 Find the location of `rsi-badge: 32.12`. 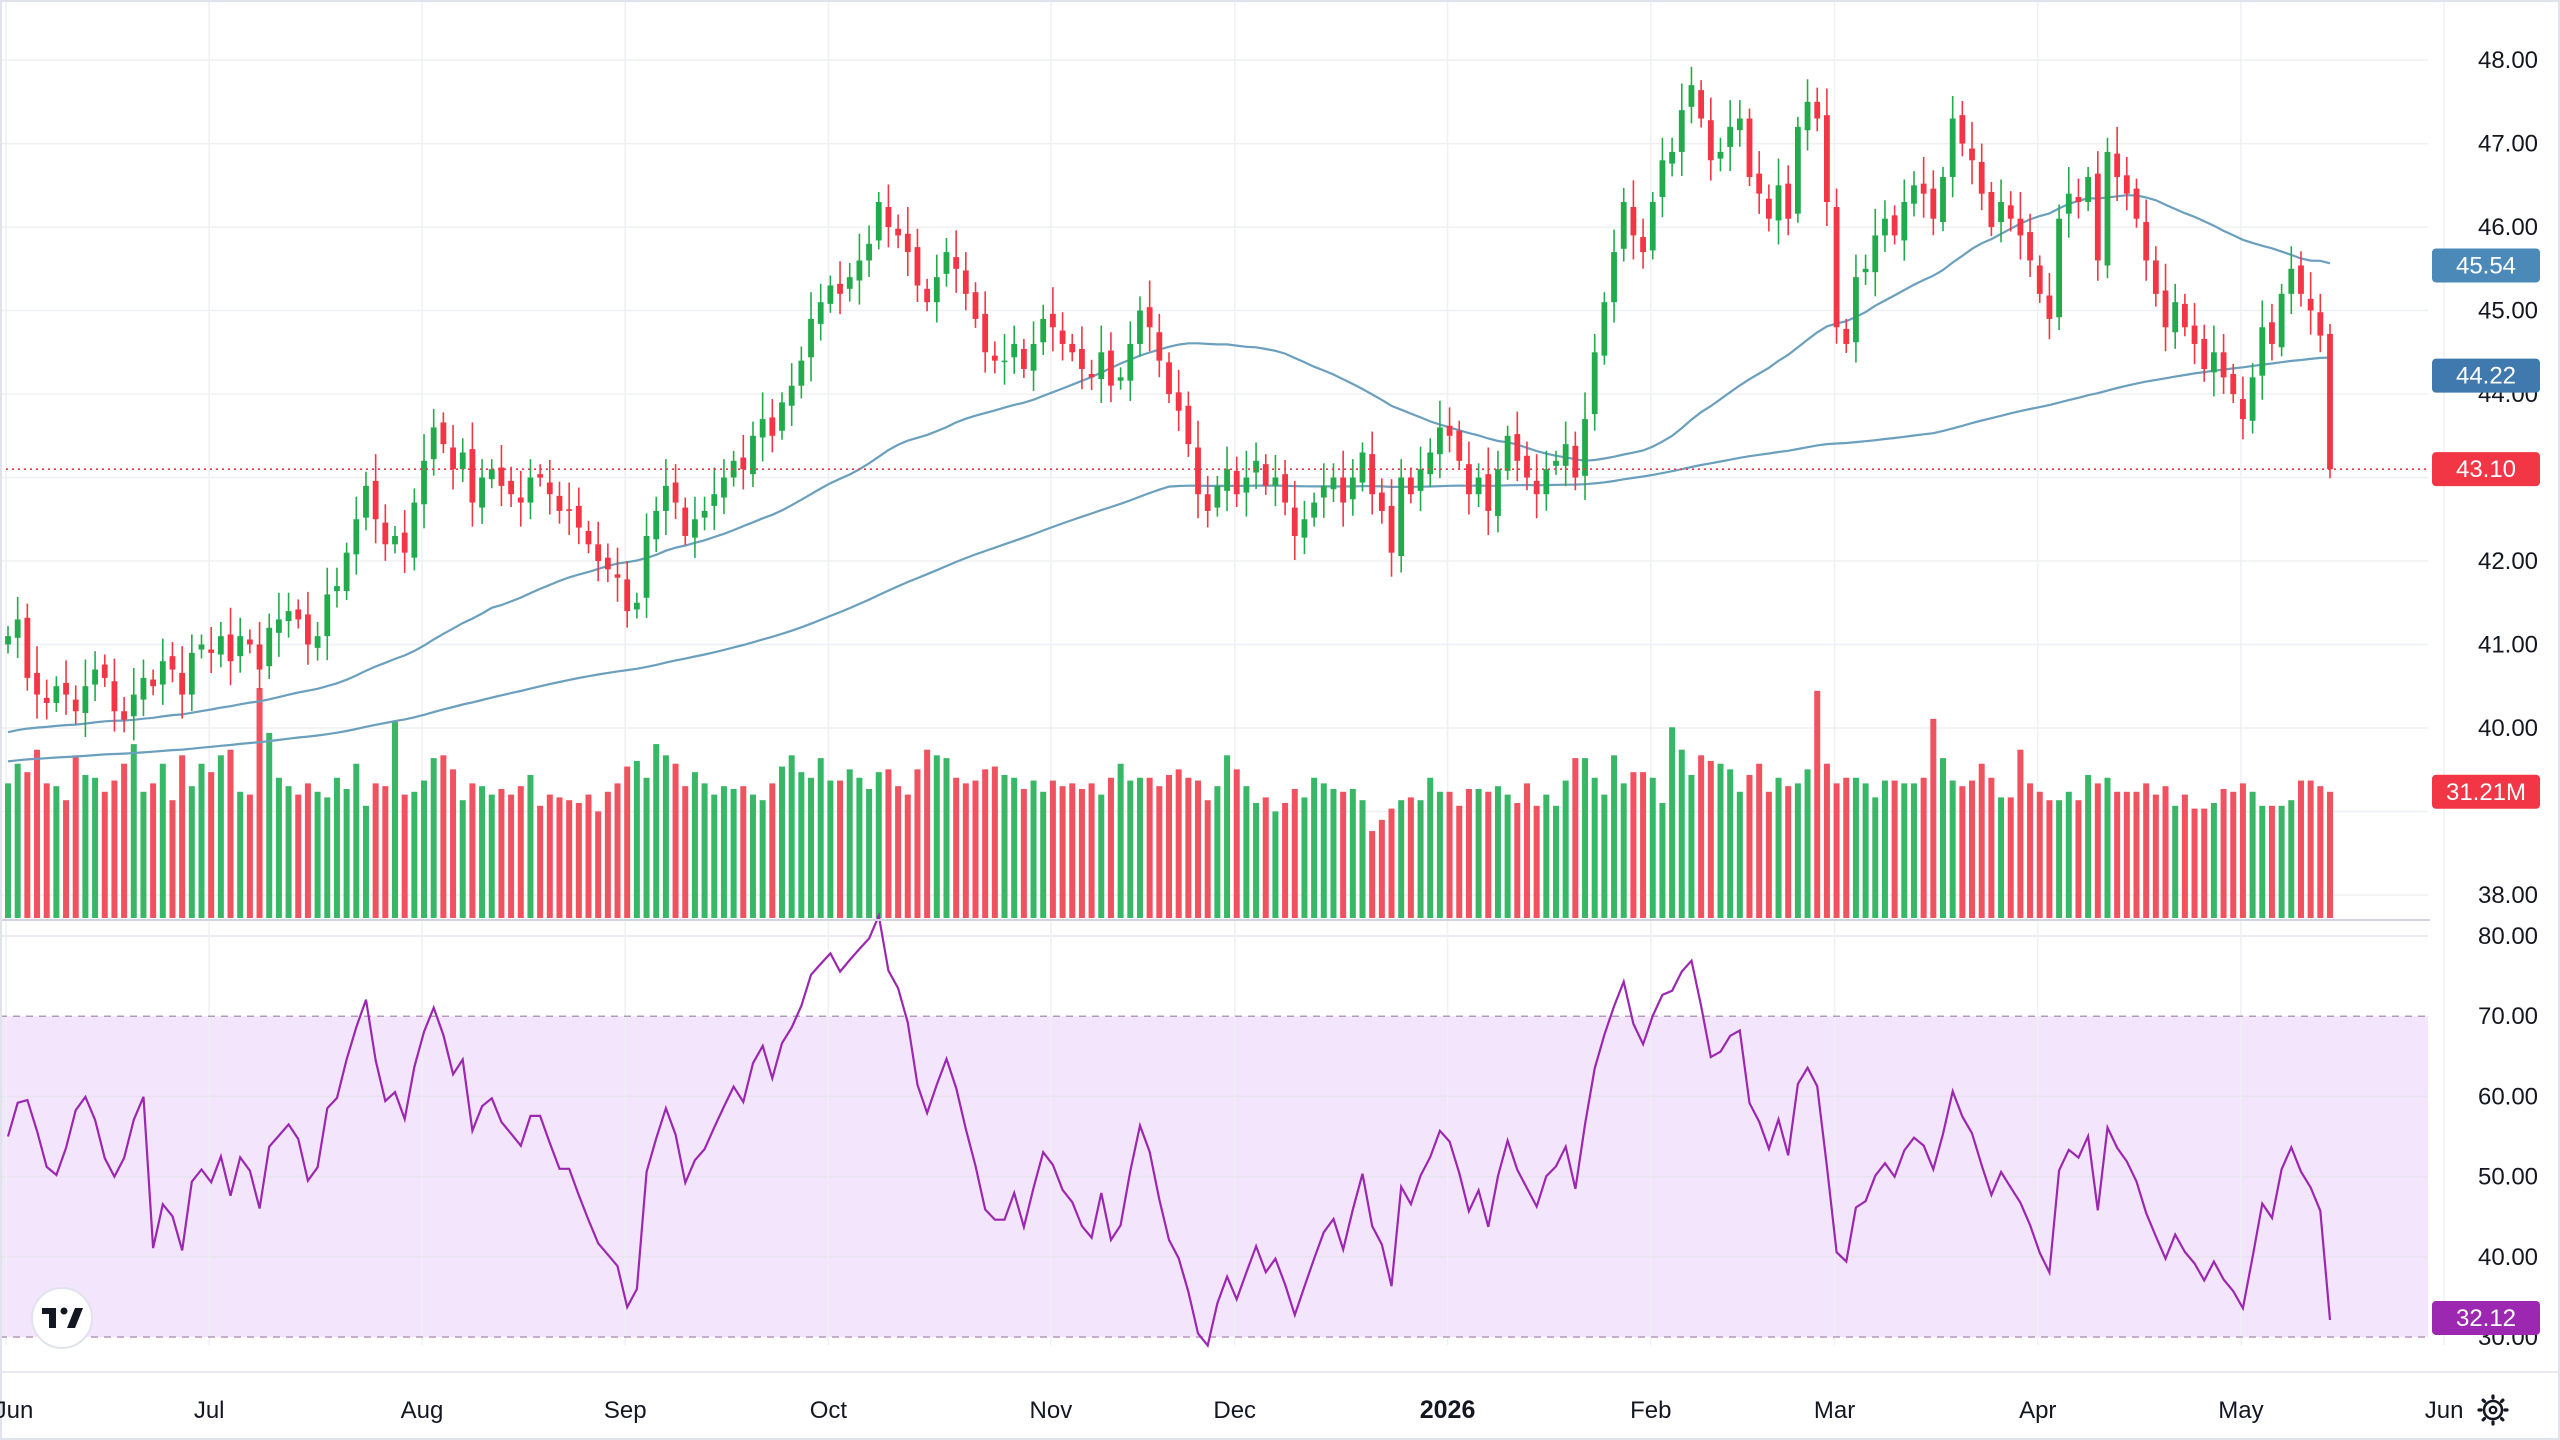

rsi-badge: 32.12 is located at coordinates (2486, 1317).